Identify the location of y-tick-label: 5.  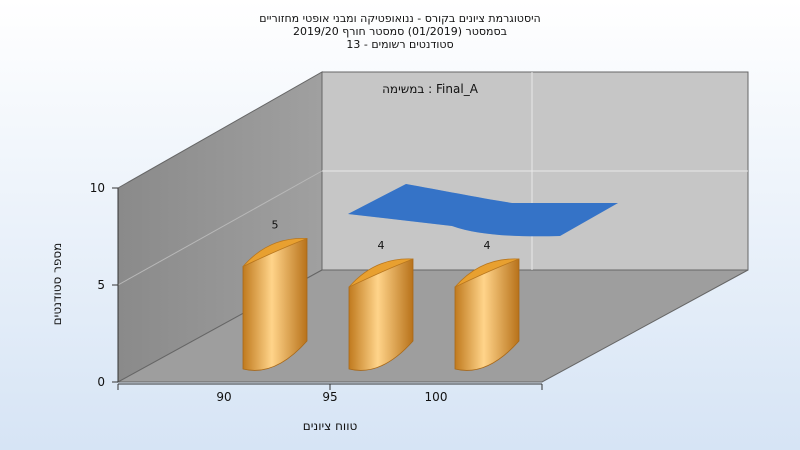
(101, 285).